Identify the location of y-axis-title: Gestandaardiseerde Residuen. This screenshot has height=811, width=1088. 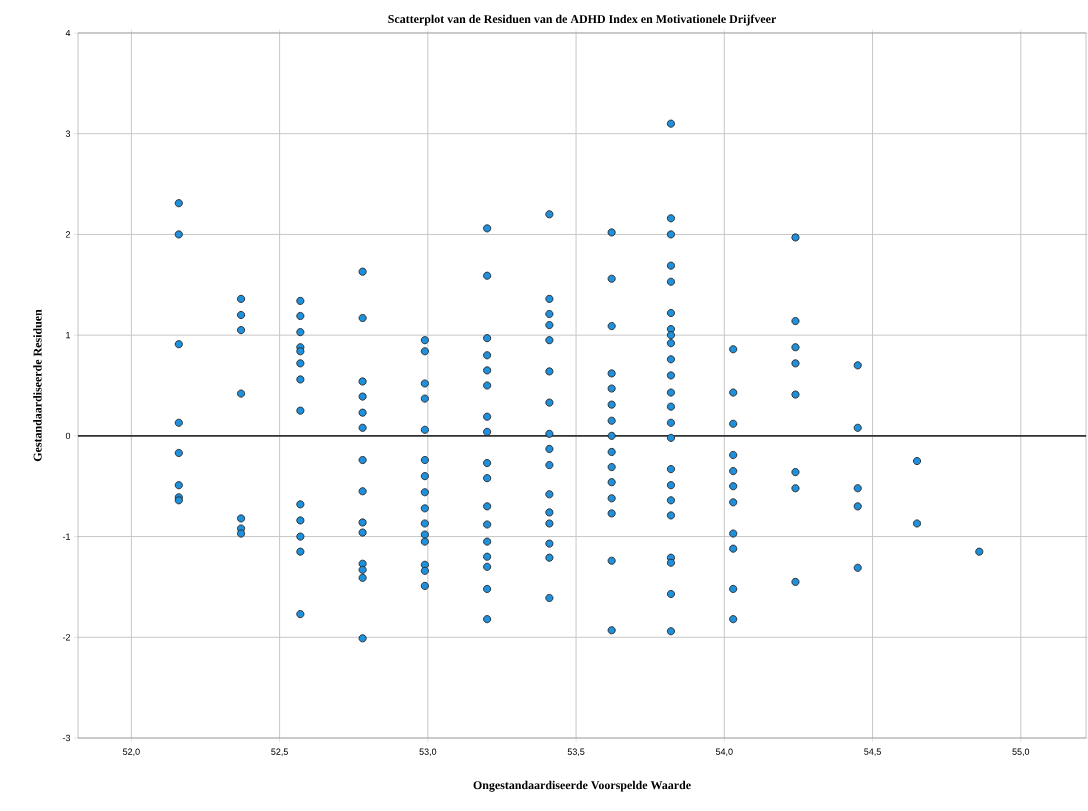
(37, 385).